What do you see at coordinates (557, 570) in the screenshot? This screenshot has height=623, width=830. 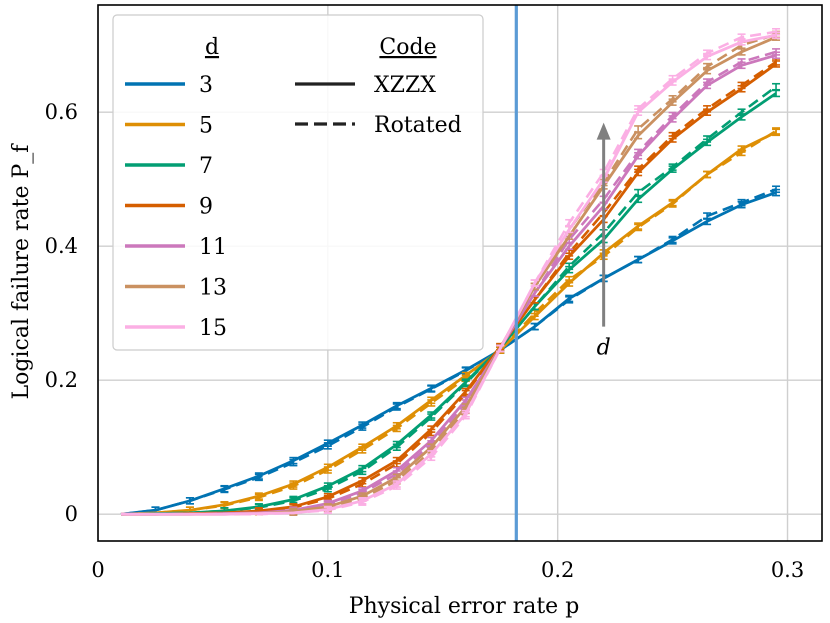 I see `x-tick-label: 0.2` at bounding box center [557, 570].